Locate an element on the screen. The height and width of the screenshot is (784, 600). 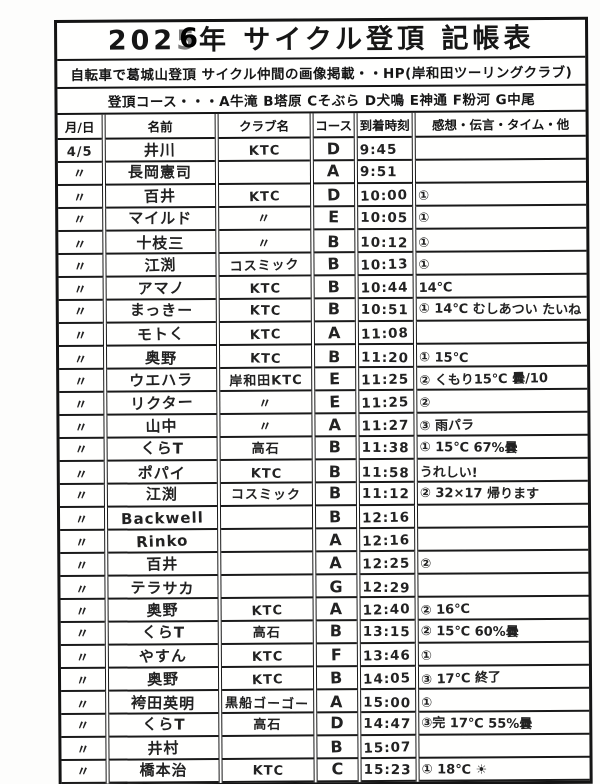
cell-time: 14:05 is located at coordinates (388, 677).